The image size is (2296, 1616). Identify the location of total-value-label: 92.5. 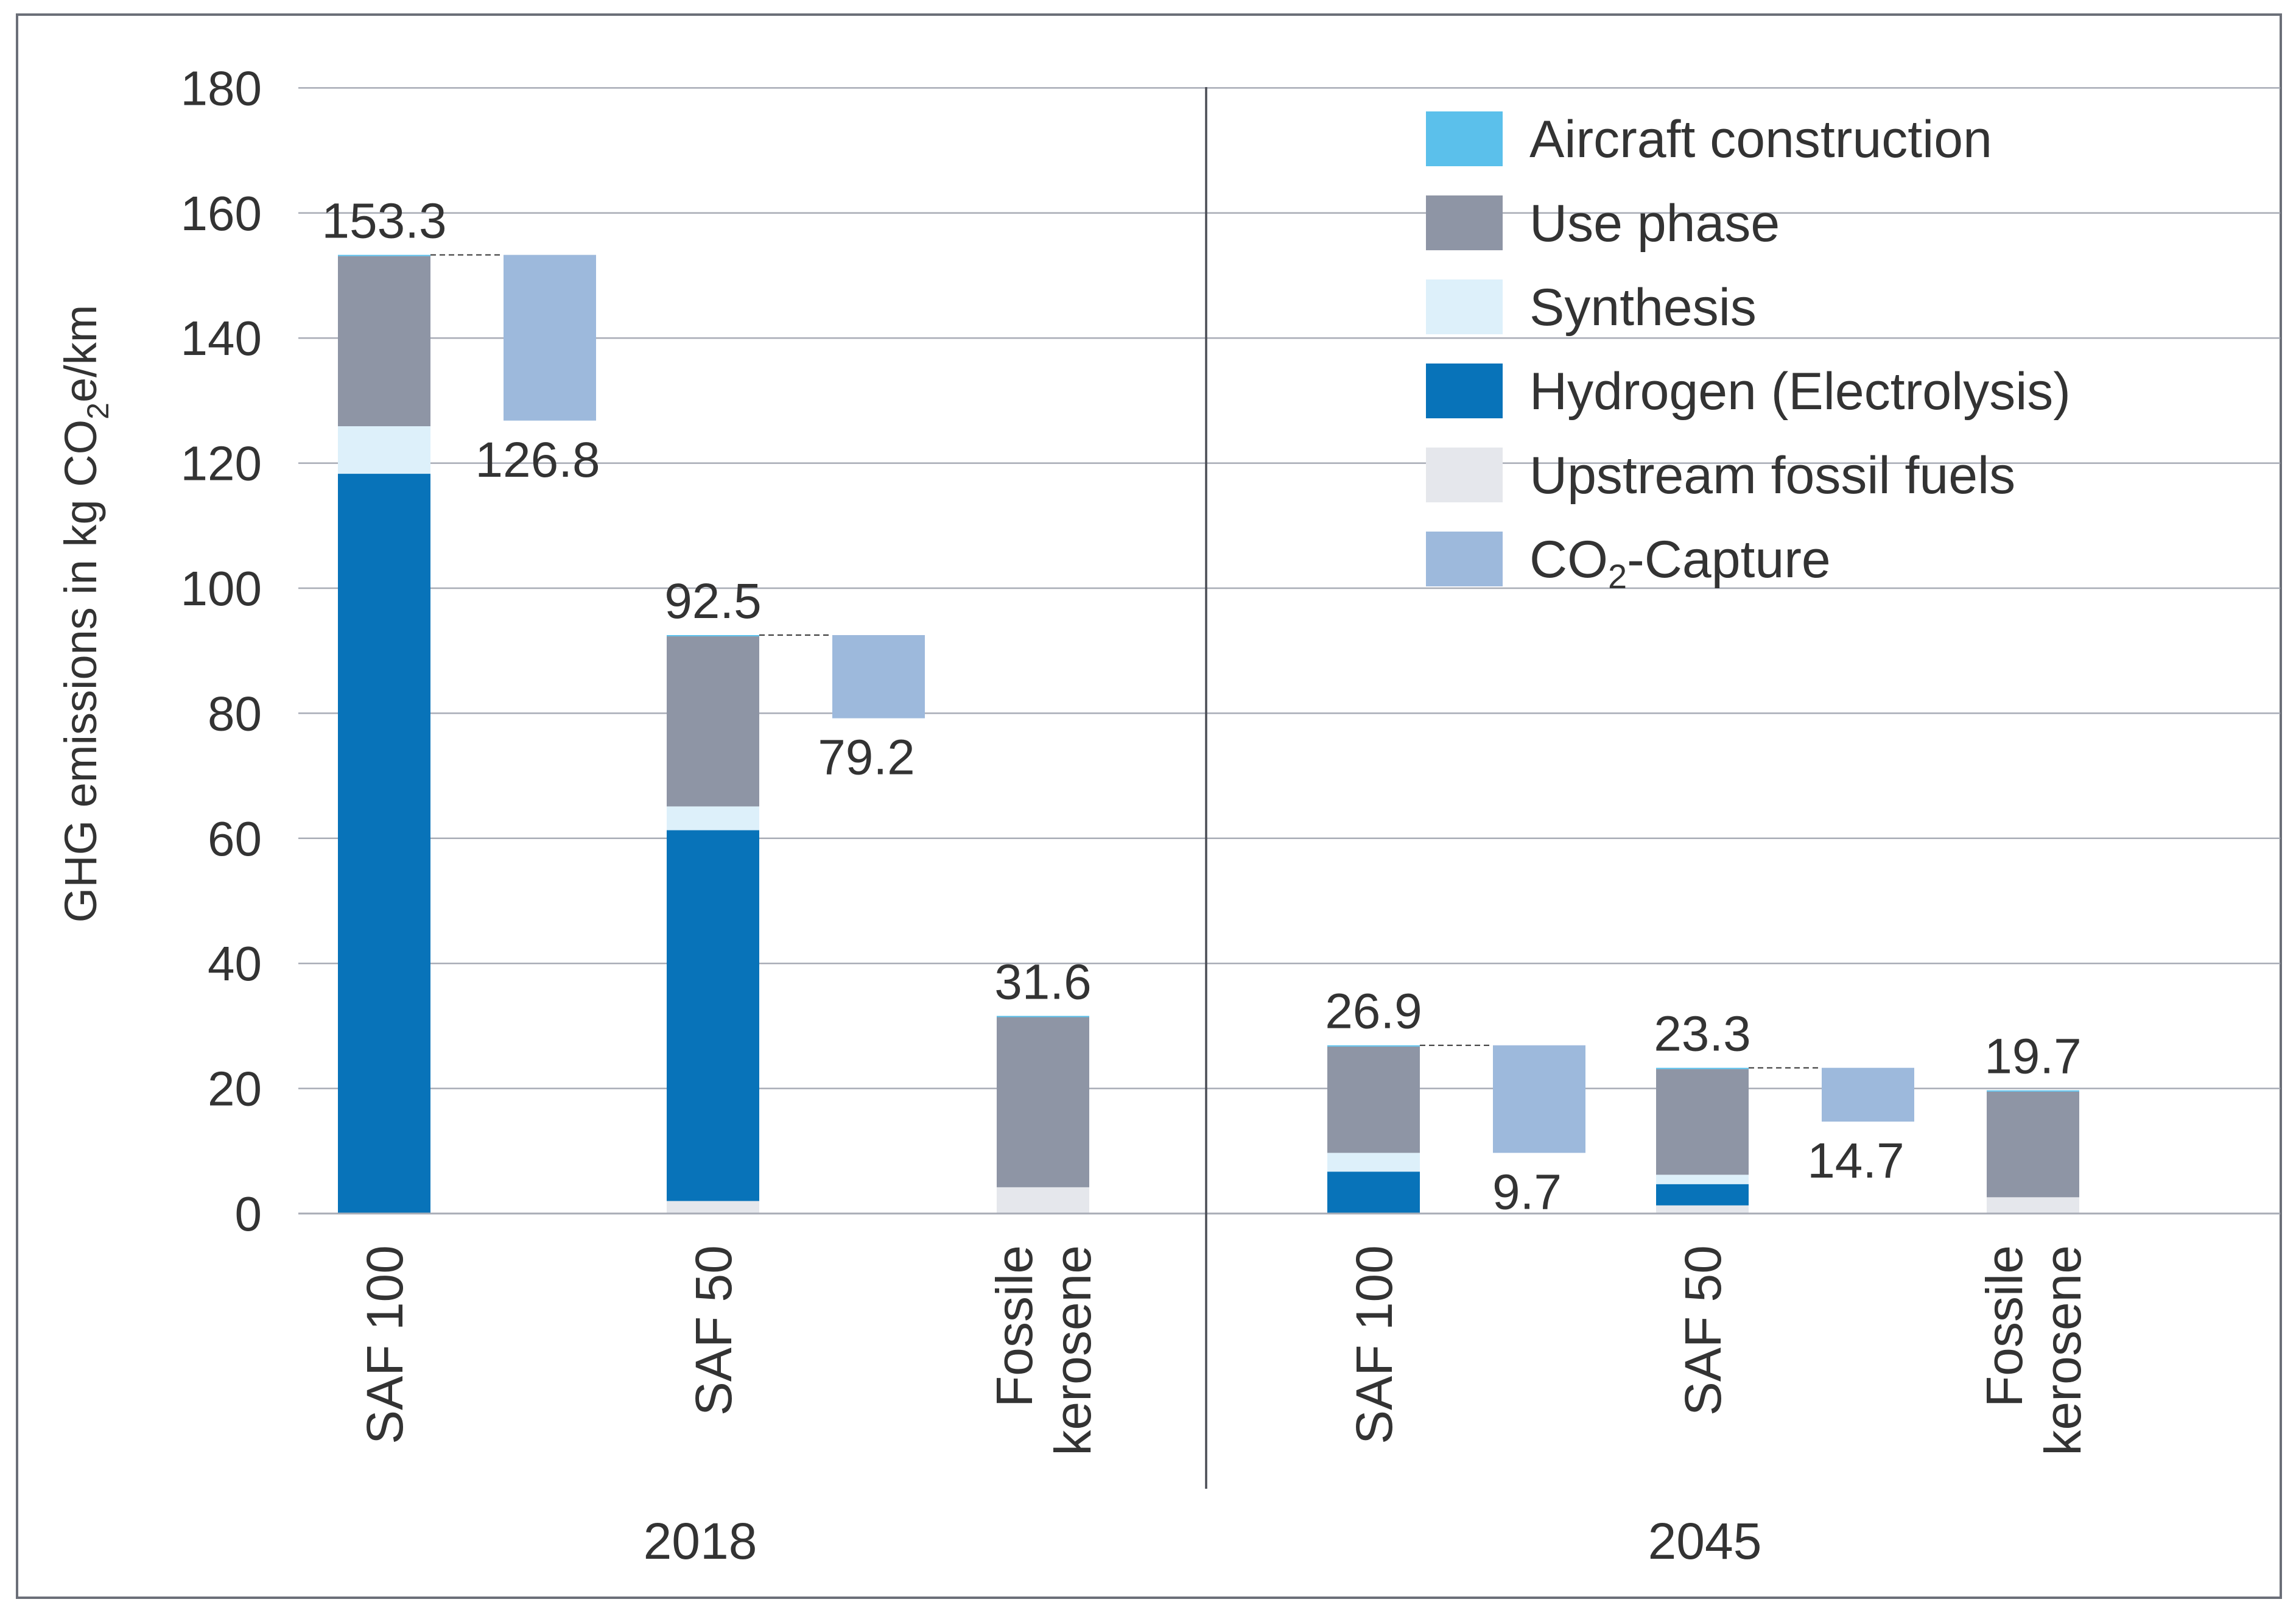
(713, 601).